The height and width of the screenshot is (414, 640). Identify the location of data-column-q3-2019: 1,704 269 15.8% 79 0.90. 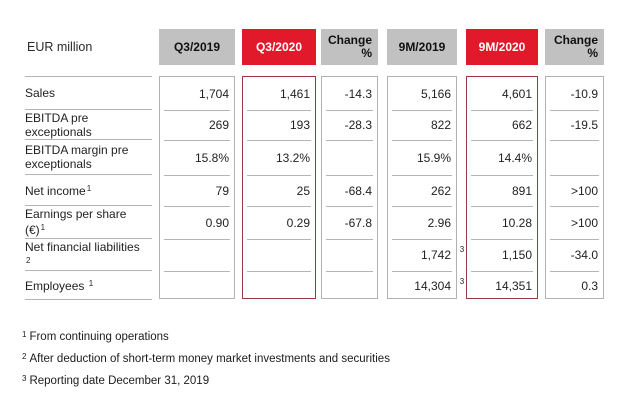
(197, 187).